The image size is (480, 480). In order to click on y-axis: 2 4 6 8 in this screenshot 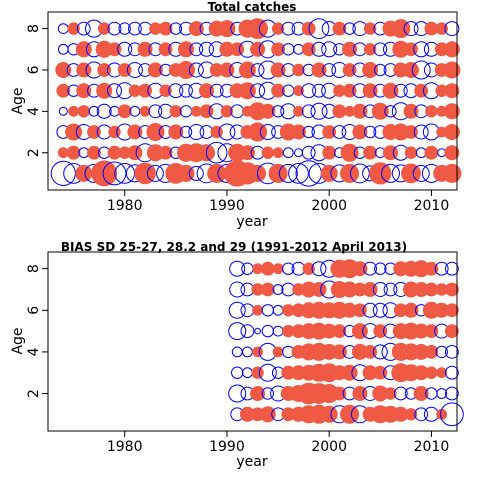, I will do `click(37, 331)`.